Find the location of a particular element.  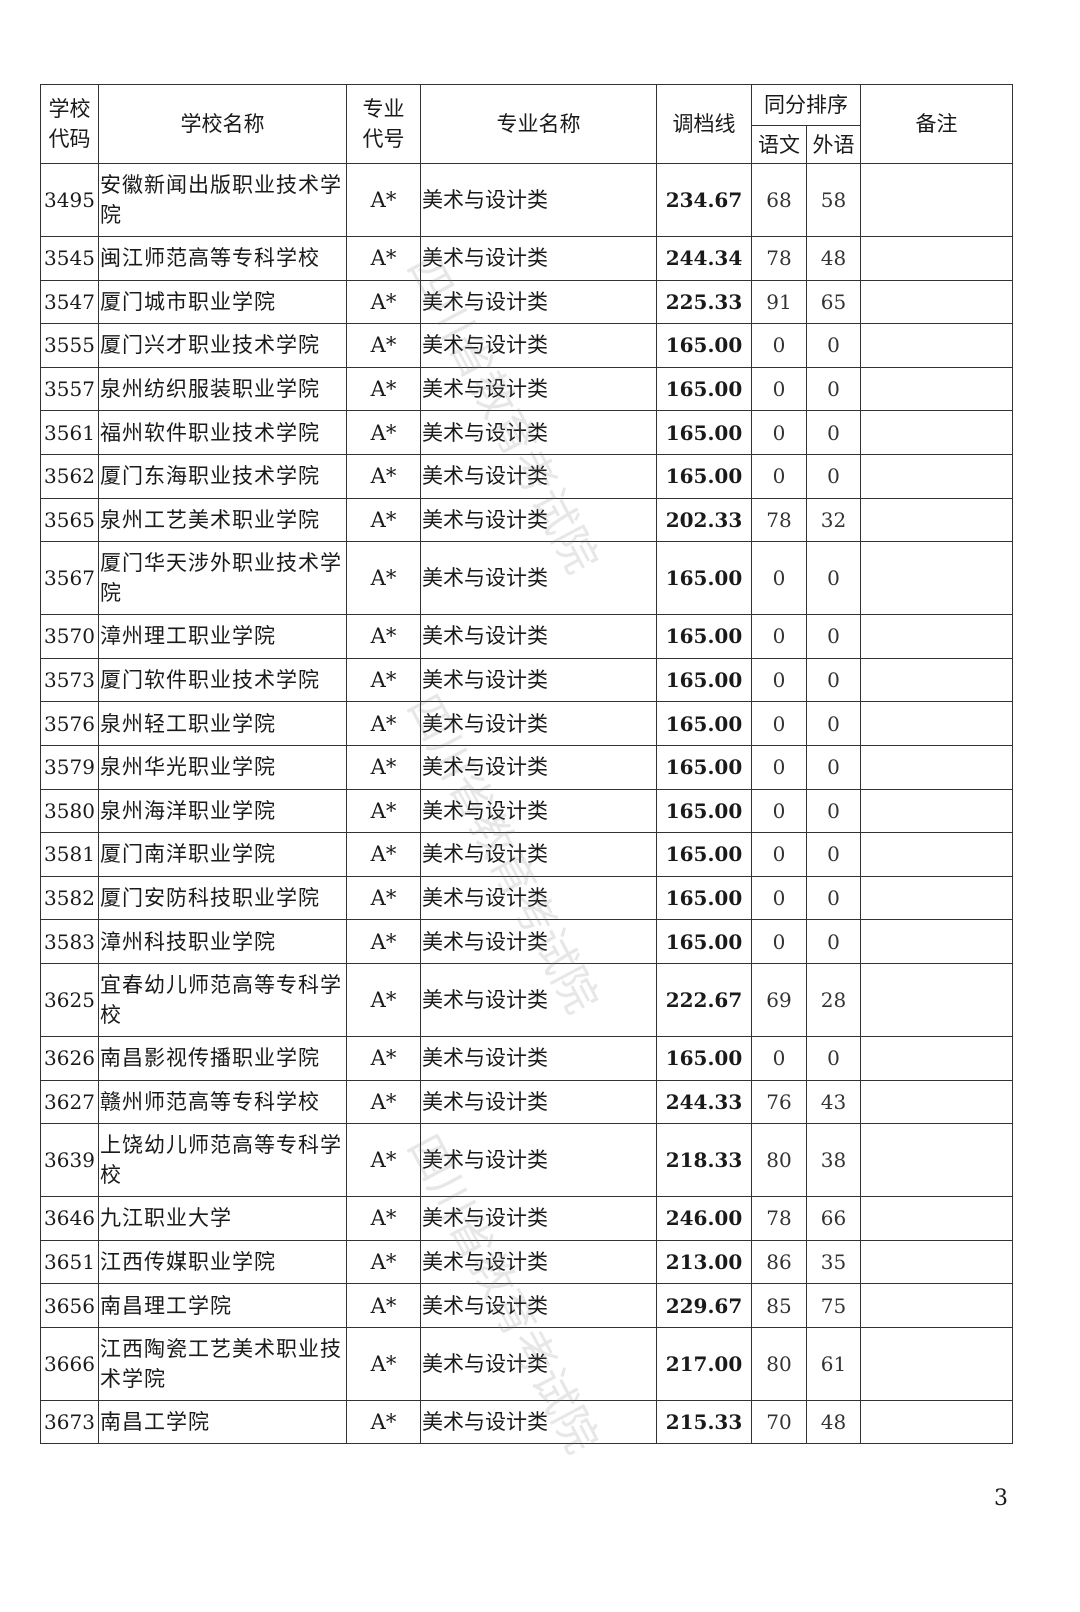

school-name-cell: 厦门软件职业技术学院 is located at coordinates (222, 680).